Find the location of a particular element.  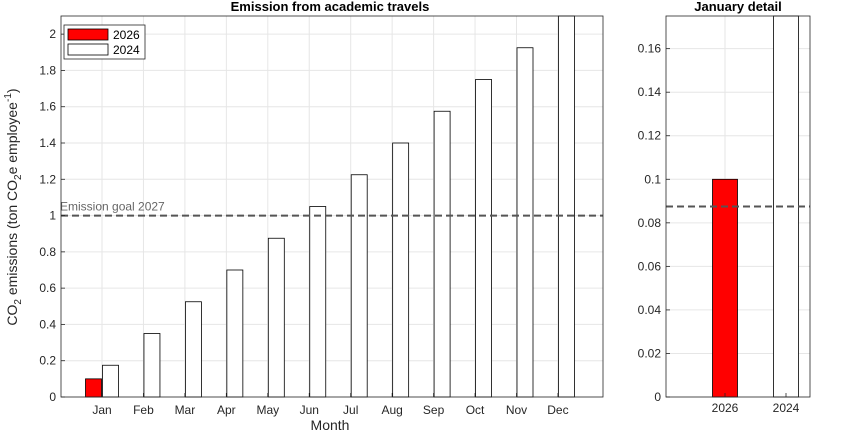

y-tick-label: 0.2 is located at coordinates (47, 361).